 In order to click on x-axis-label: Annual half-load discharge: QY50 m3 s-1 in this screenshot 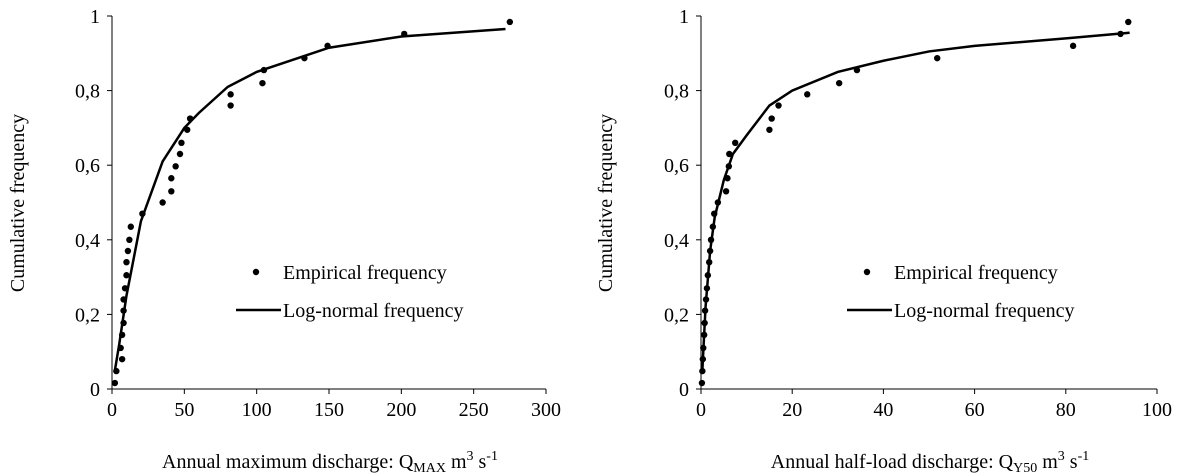, I will do `click(930, 462)`.